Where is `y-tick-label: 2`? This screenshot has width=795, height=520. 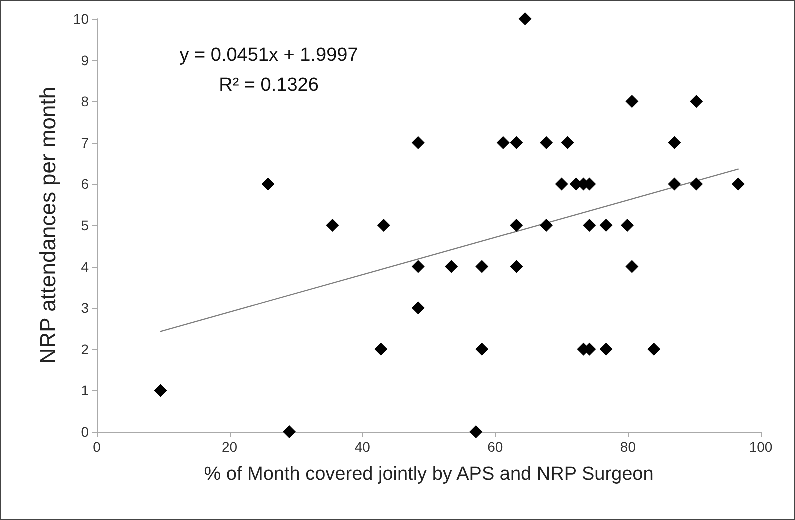 y-tick-label: 2 is located at coordinates (85, 349).